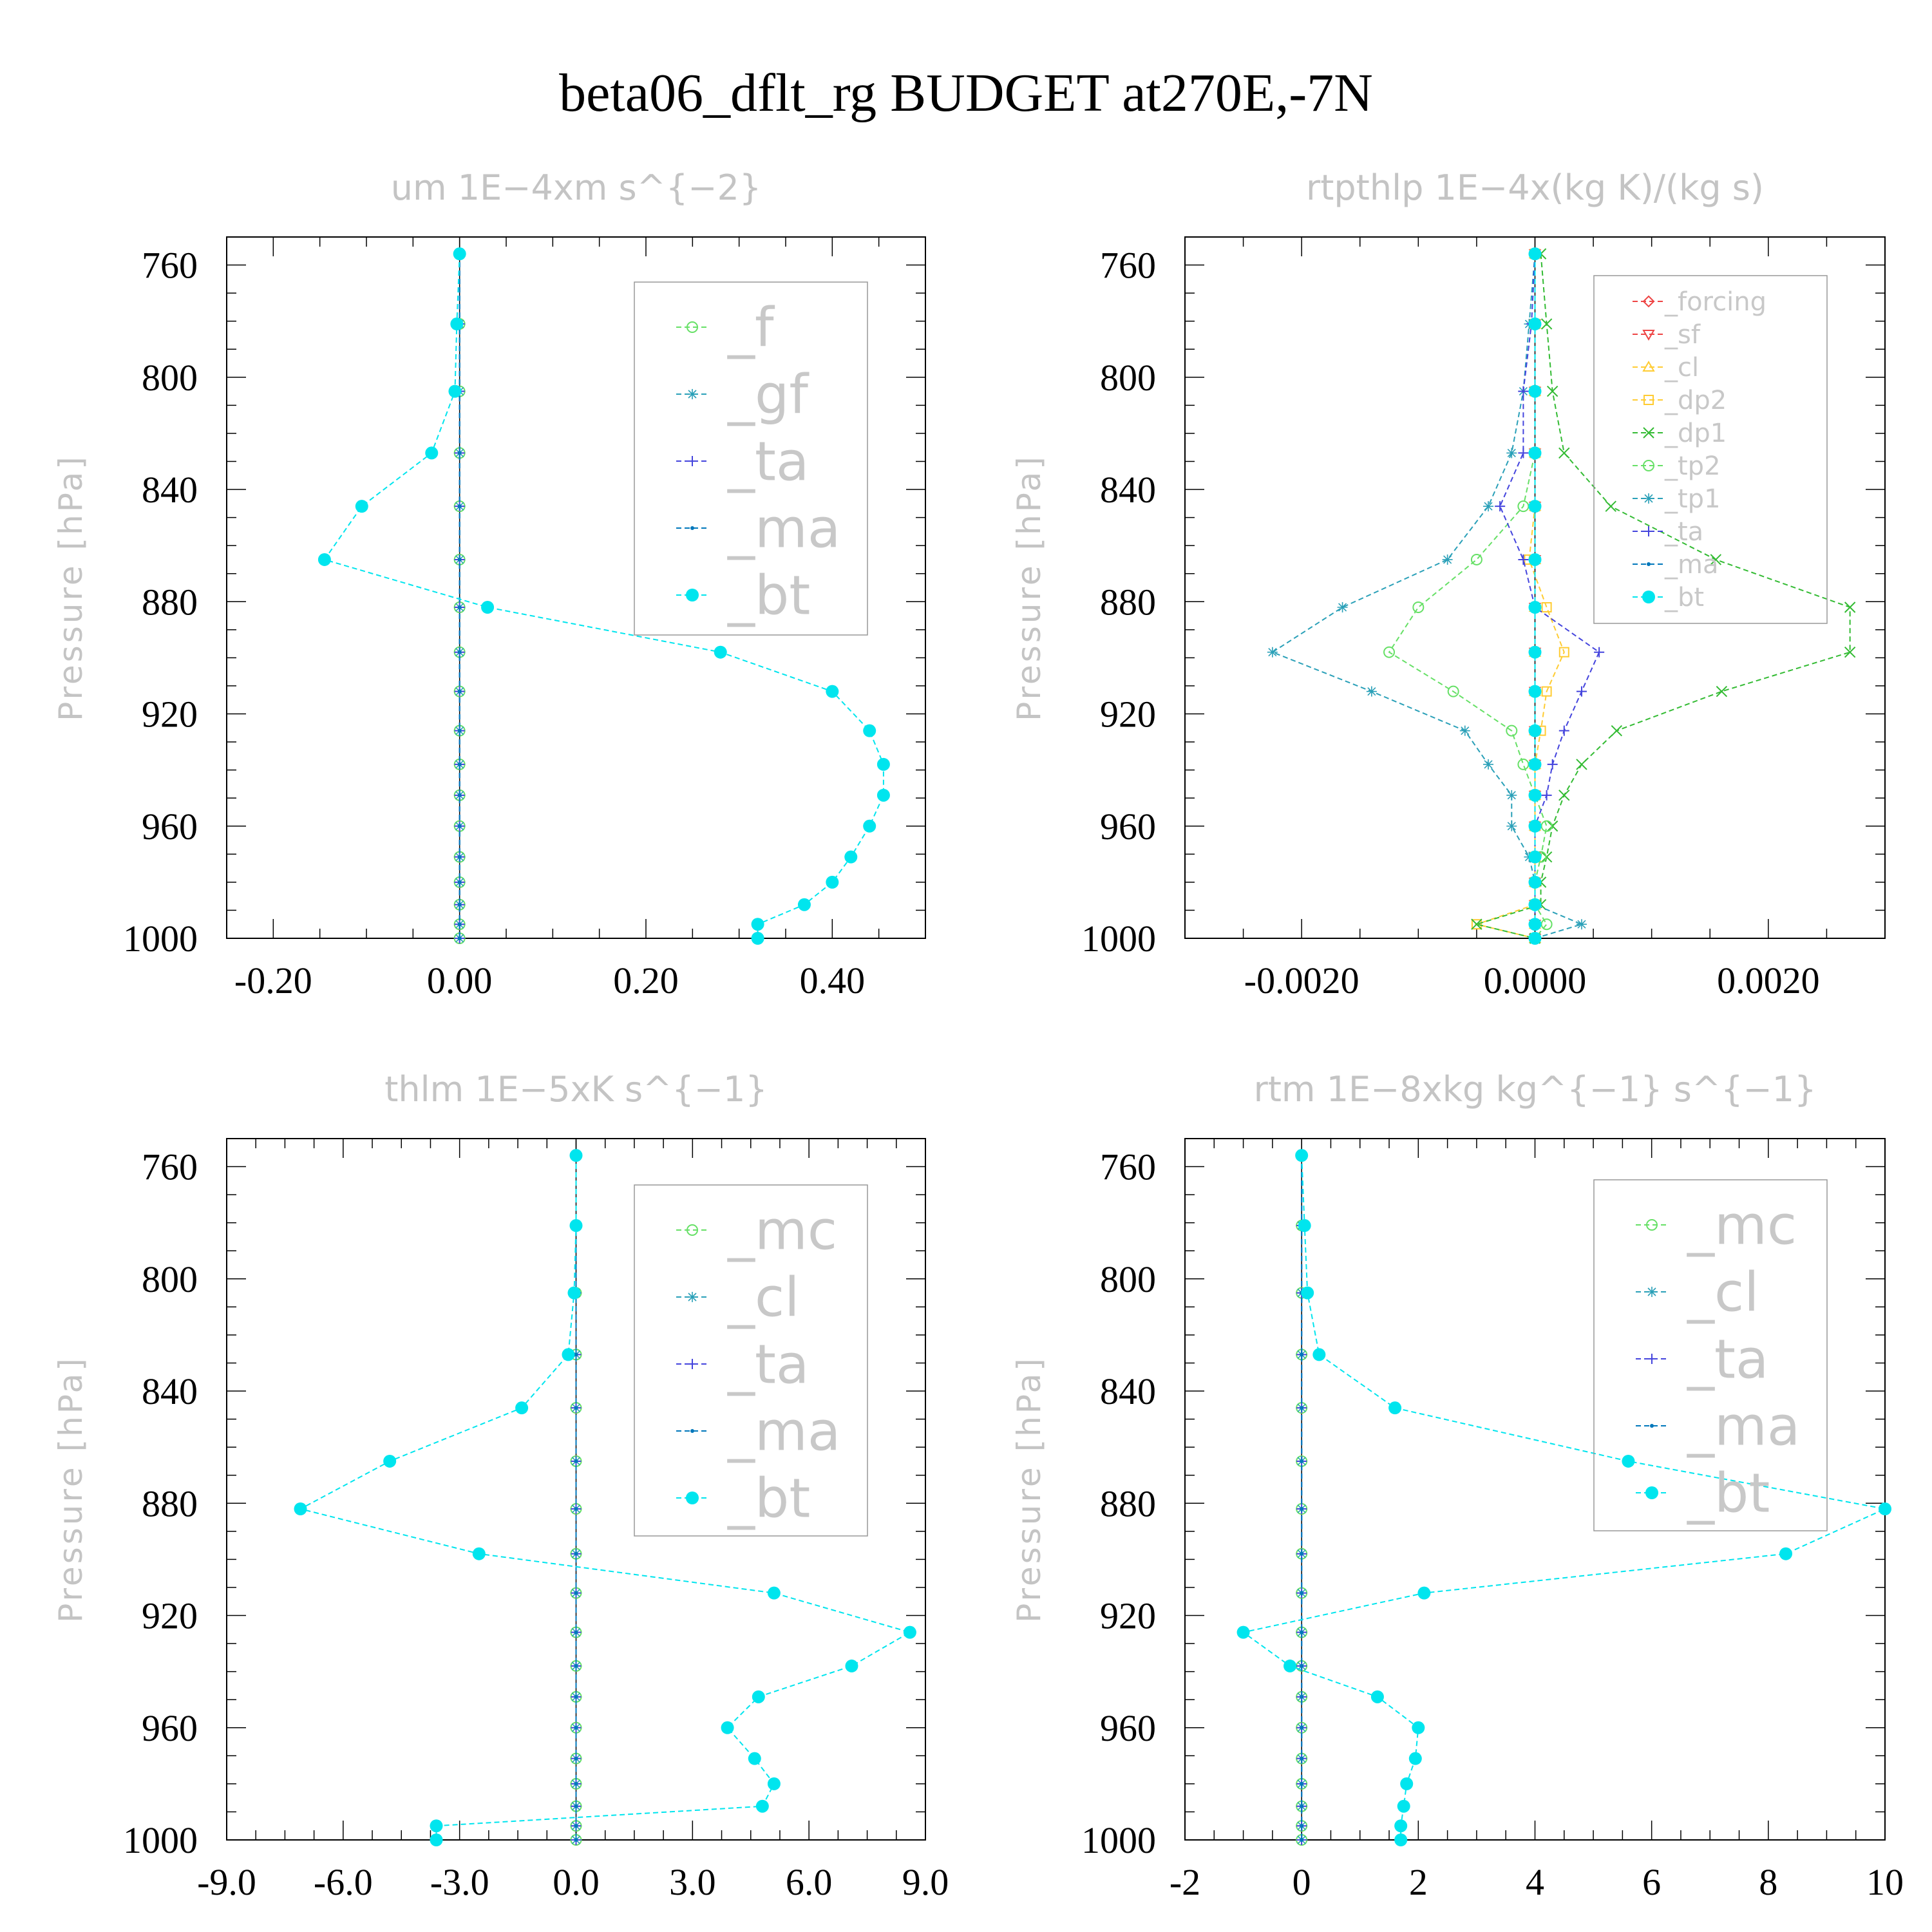 The image size is (1932, 1932). I want to click on series-dp1, so click(1663, 596).